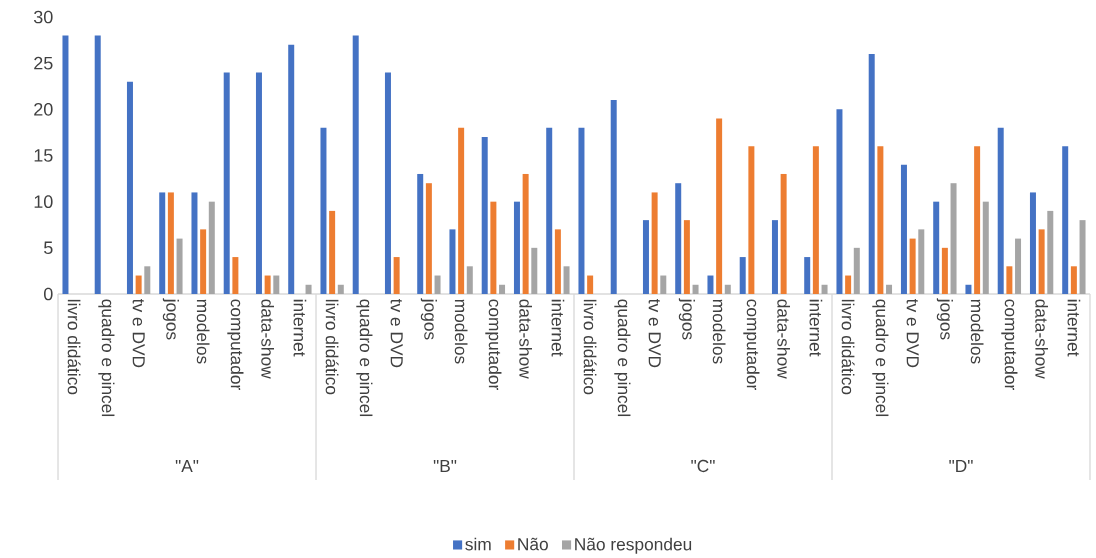 The width and height of the screenshot is (1096, 558). What do you see at coordinates (43, 63) in the screenshot?
I see `y-tick-label: 25` at bounding box center [43, 63].